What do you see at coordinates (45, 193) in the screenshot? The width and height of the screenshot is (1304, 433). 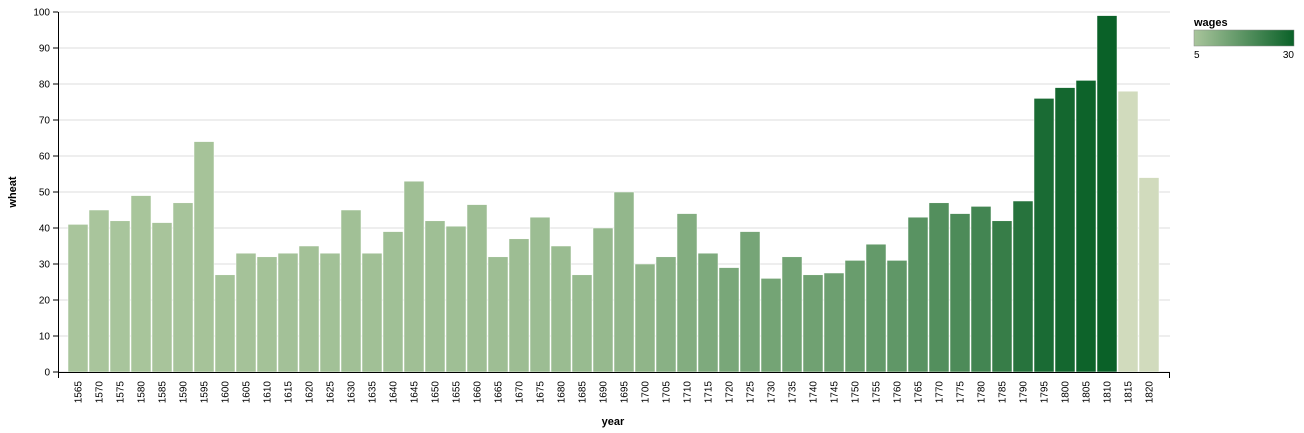 I see `y-tick-label: 50` at bounding box center [45, 193].